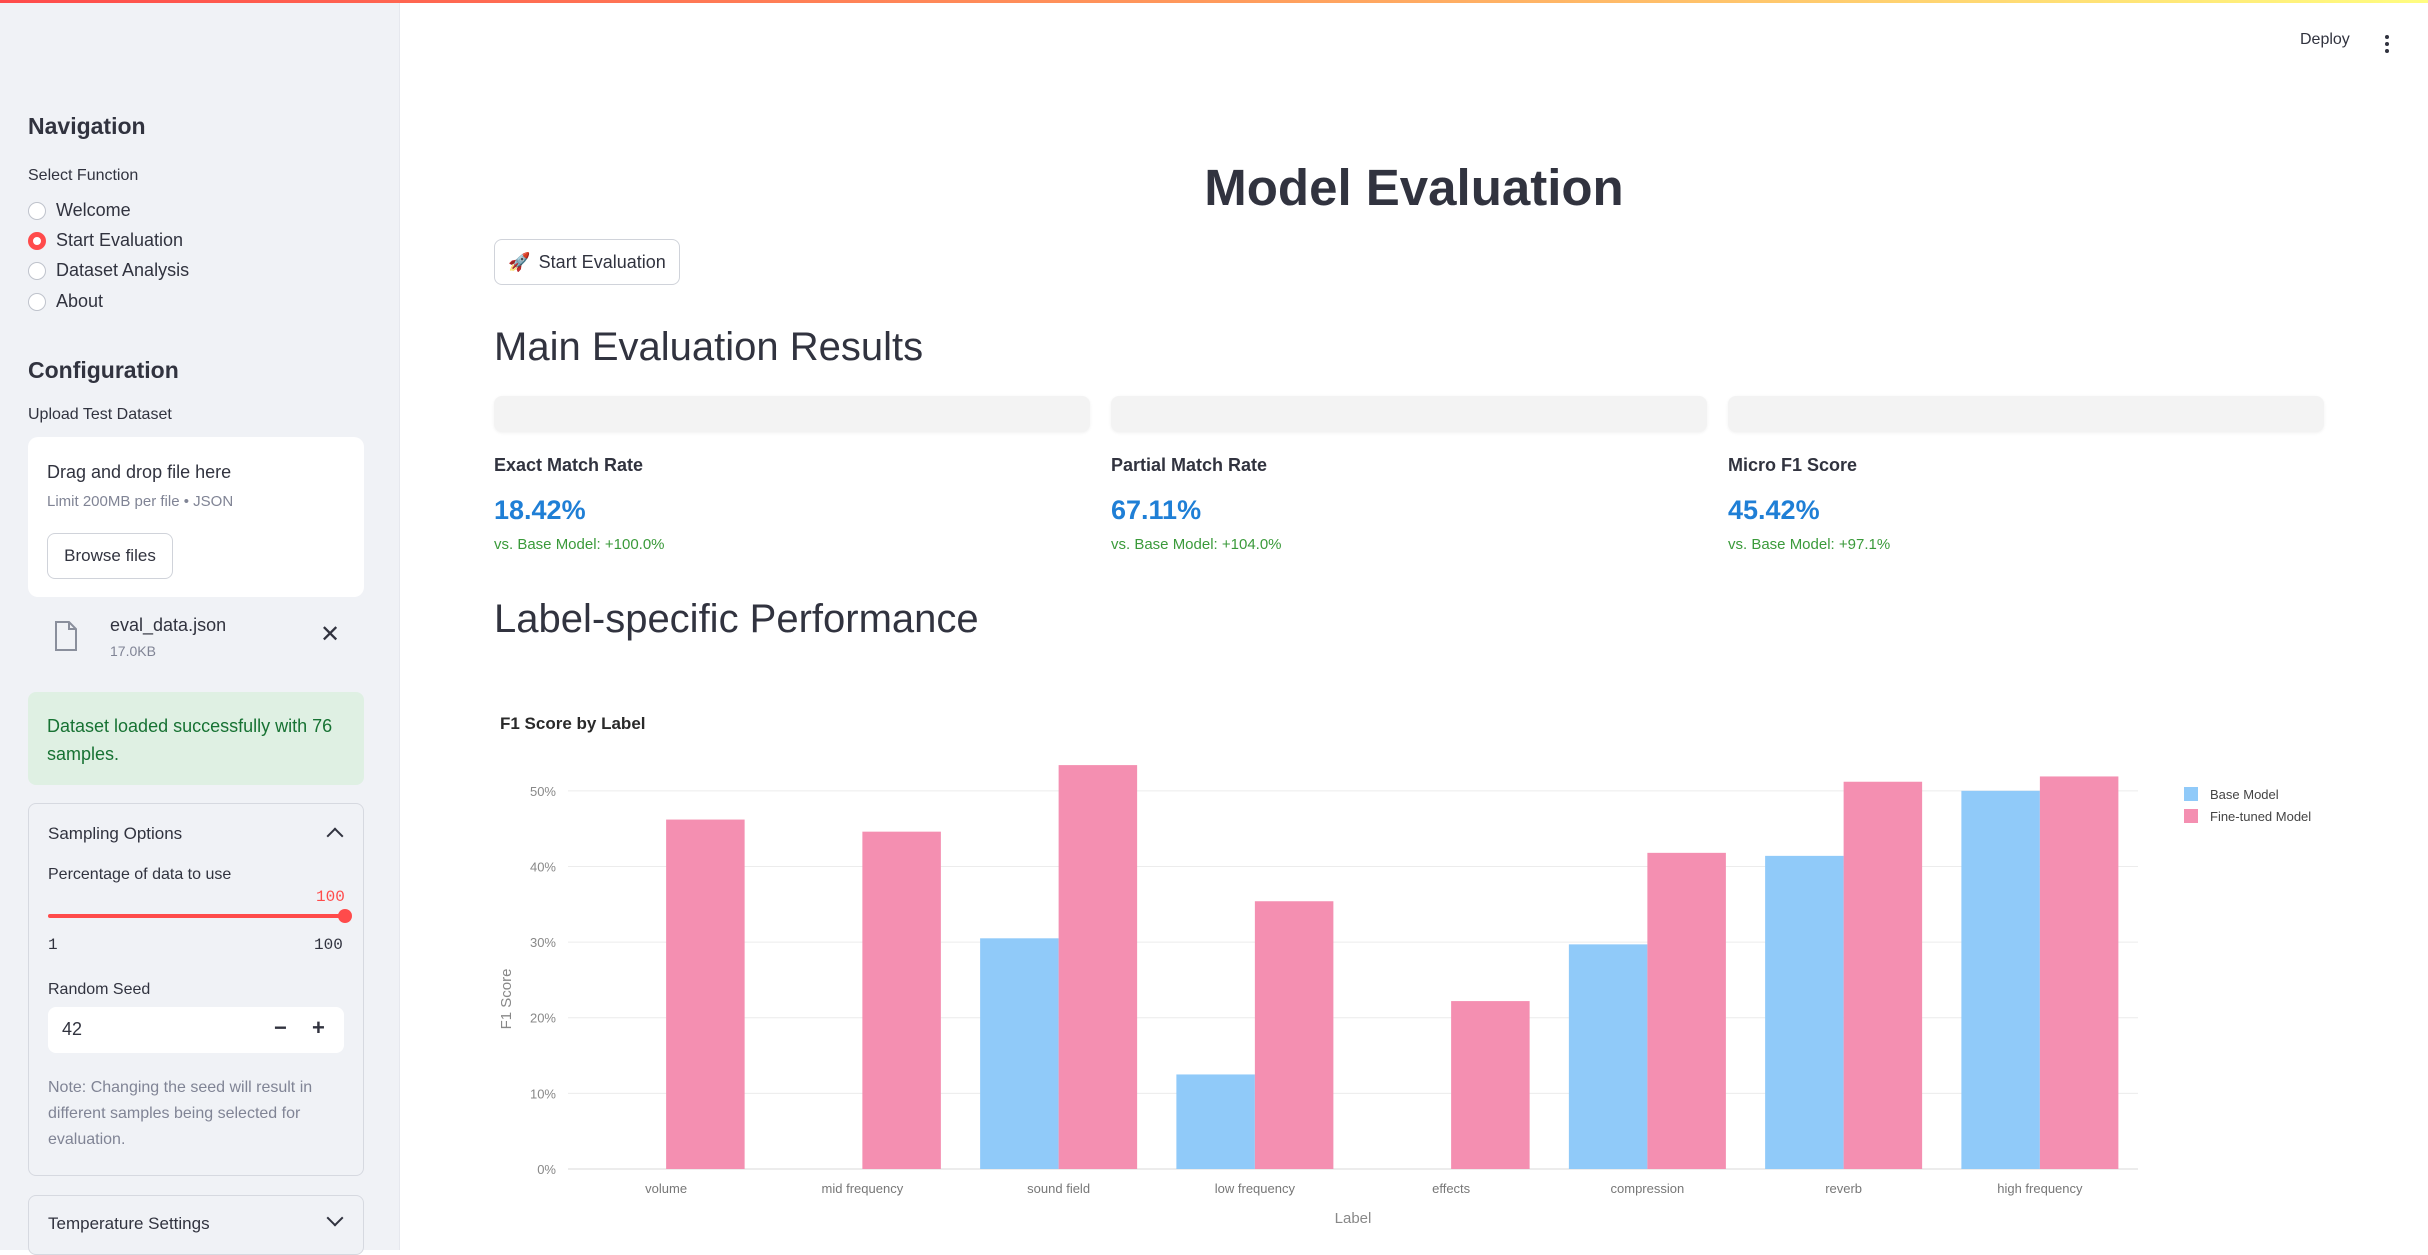 The image size is (2428, 1255). What do you see at coordinates (66, 636) in the screenshot?
I see `file-icon` at bounding box center [66, 636].